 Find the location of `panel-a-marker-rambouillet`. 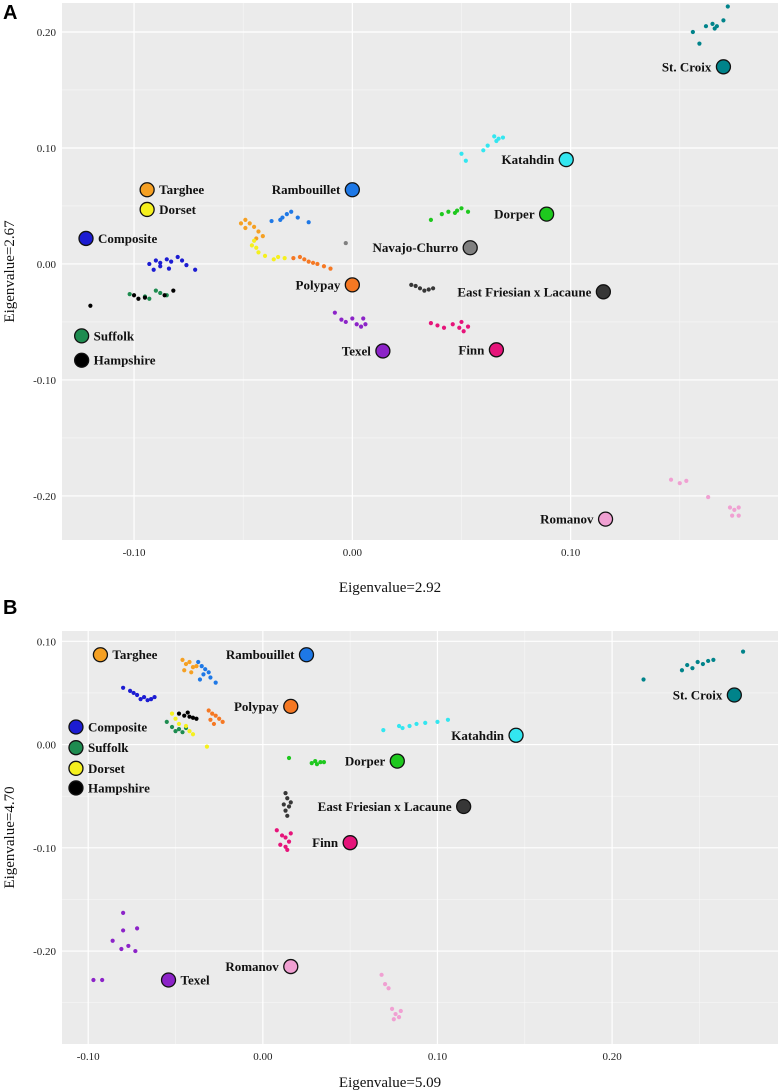

panel-a-marker-rambouillet is located at coordinates (352, 190).